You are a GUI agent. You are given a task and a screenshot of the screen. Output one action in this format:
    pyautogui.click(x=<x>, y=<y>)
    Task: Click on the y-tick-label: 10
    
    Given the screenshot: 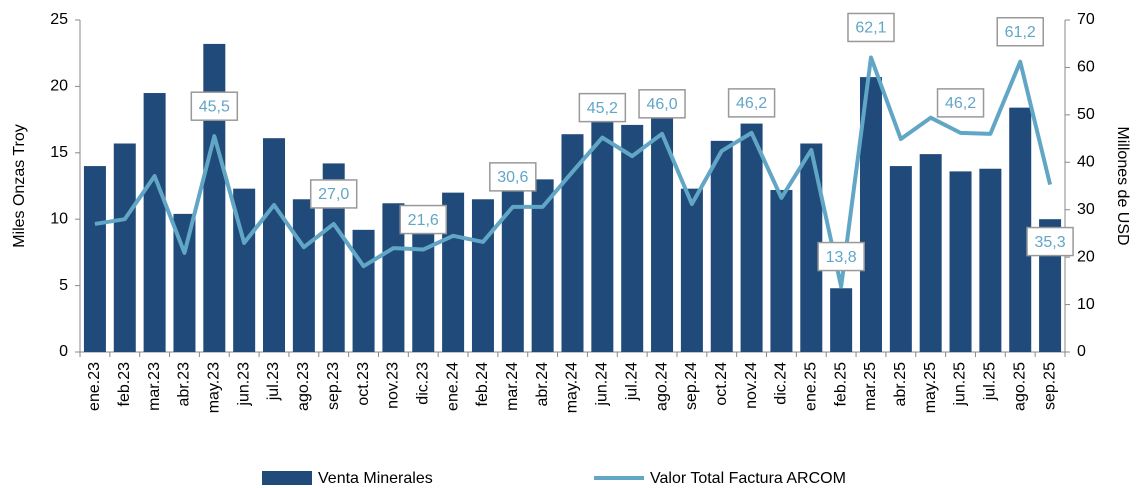 What is the action you would take?
    pyautogui.click(x=59, y=218)
    